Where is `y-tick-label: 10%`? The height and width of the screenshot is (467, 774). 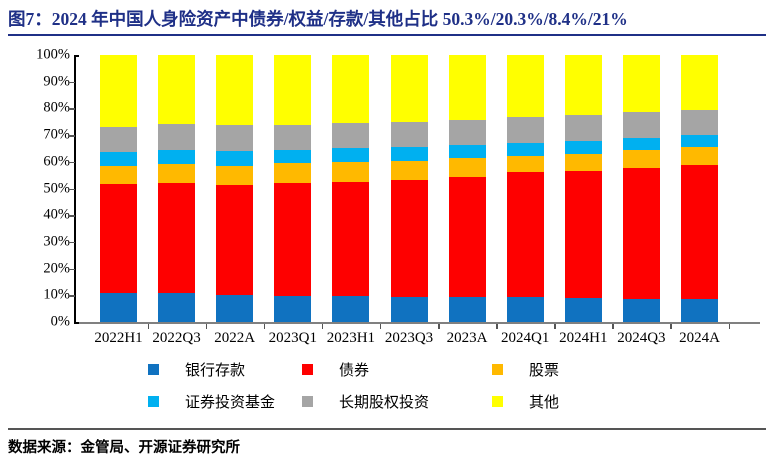
y-tick-label: 10% is located at coordinates (56, 294).